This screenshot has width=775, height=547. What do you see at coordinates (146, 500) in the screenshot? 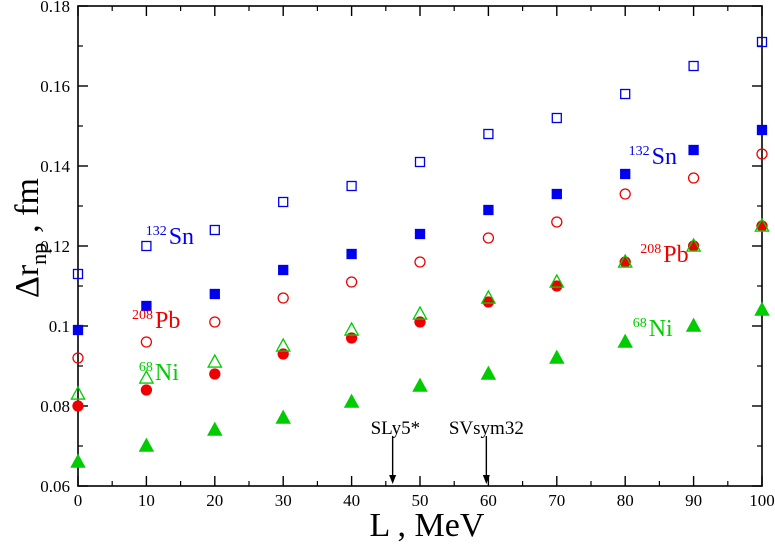
I see `x-tick-label: 10` at bounding box center [146, 500].